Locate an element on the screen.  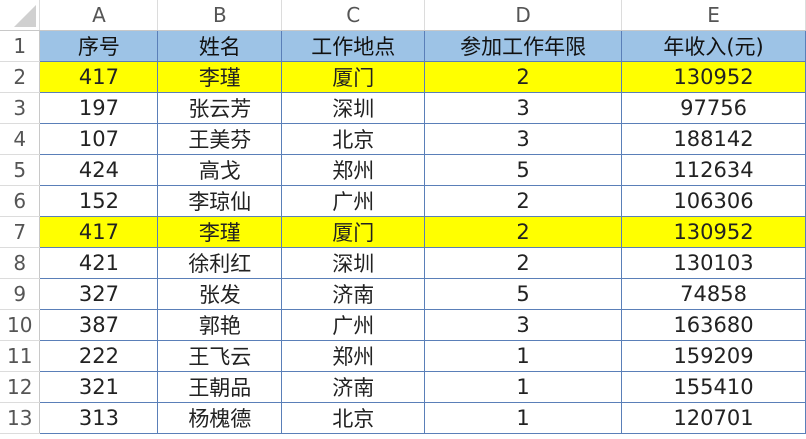
cell: 王朝品 is located at coordinates (220, 387).